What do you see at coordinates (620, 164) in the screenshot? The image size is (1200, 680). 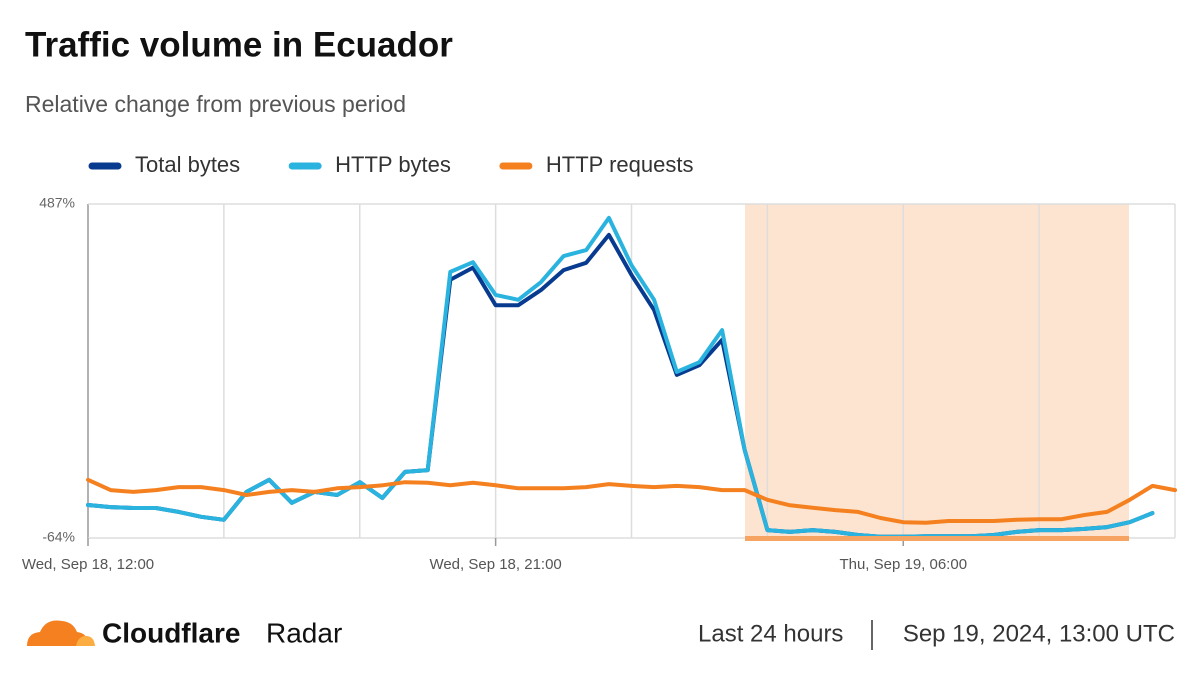 I see `legend-label: HTTP requests` at bounding box center [620, 164].